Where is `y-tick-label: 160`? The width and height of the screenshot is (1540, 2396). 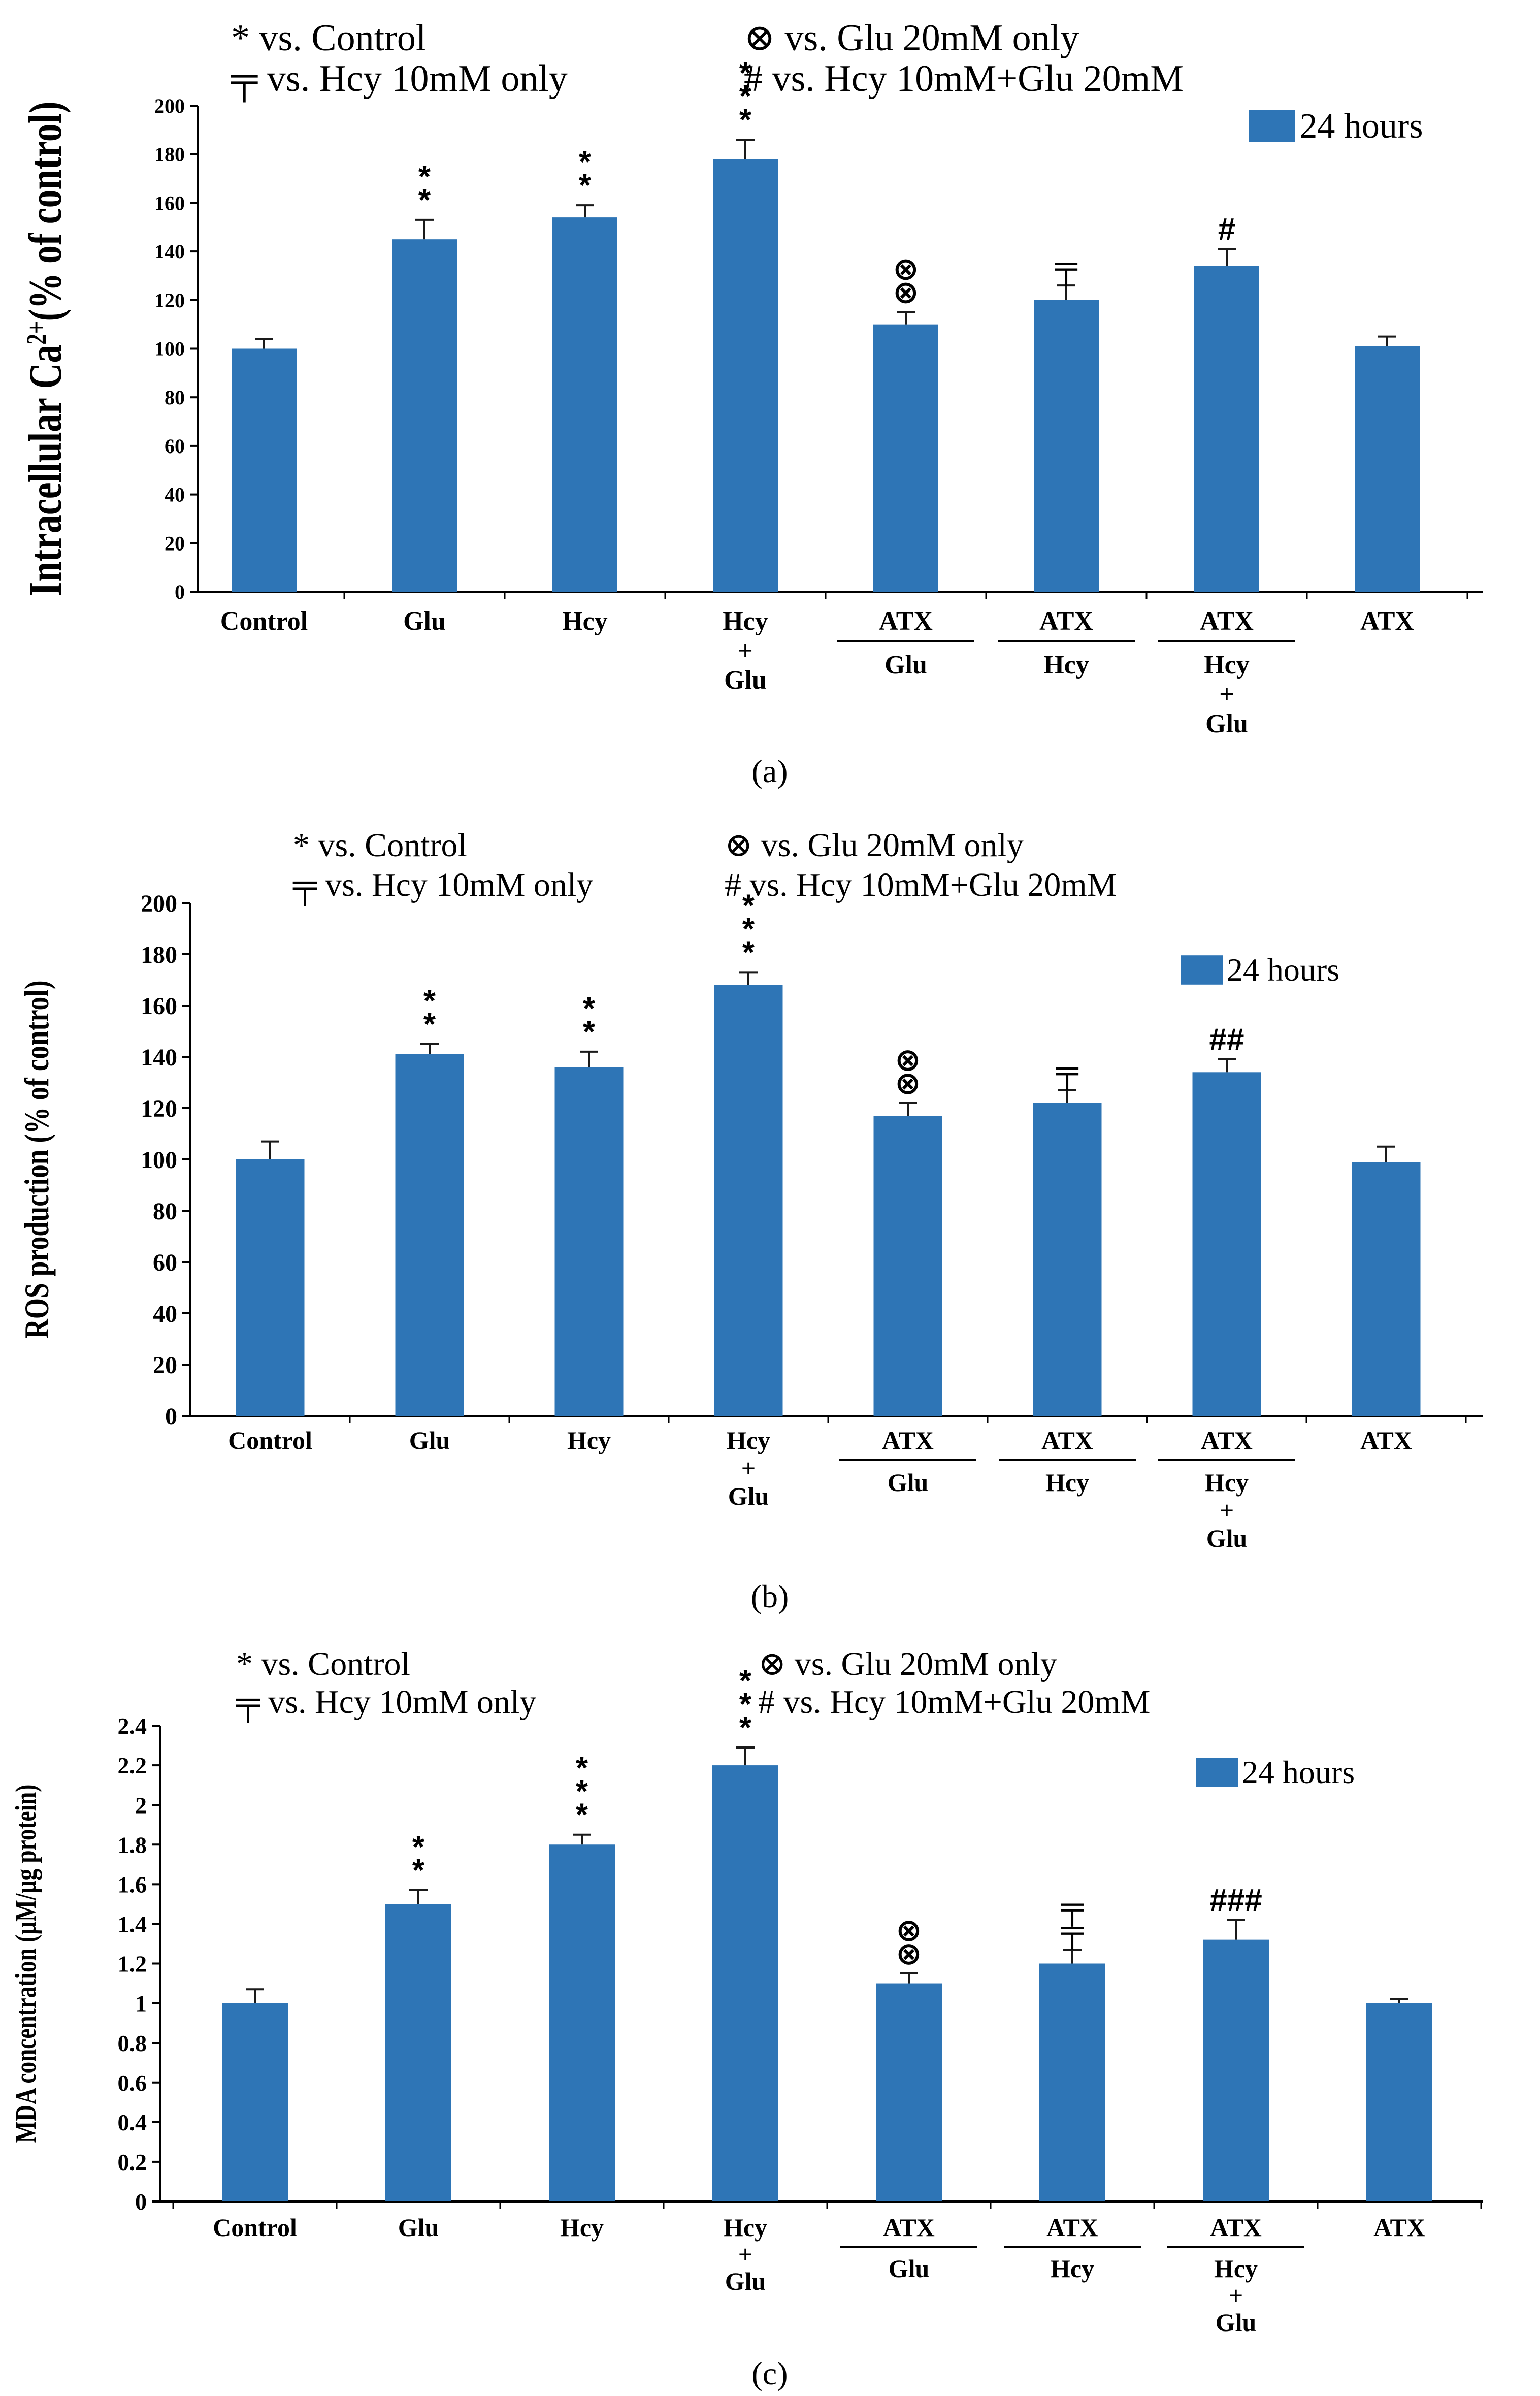
y-tick-label: 160 is located at coordinates (169, 202).